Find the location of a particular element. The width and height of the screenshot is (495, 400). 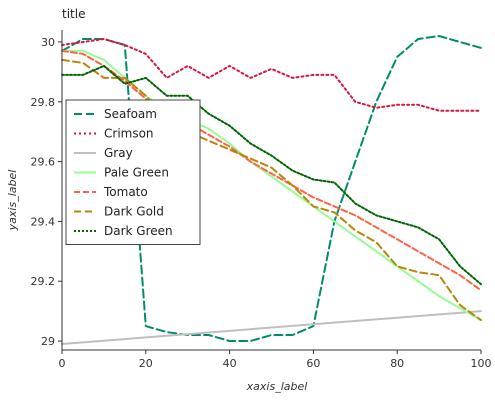

y-tick-label: 29.4 is located at coordinates (43, 221).